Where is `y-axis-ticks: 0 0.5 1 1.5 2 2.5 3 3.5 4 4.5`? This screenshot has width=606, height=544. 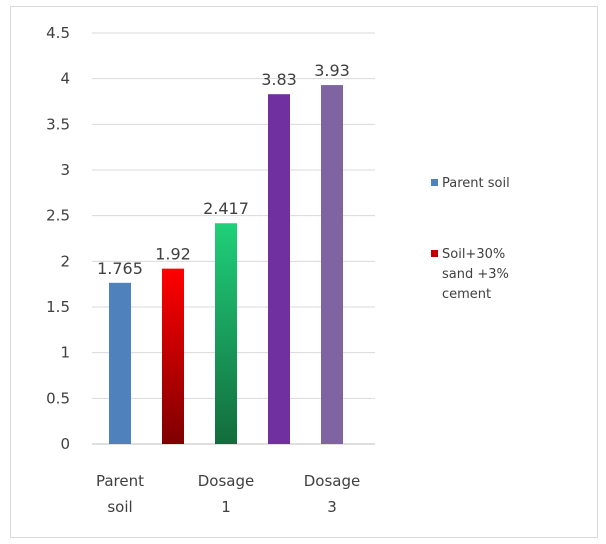
y-axis-ticks: 0 0.5 1 1.5 2 2.5 3 3.5 4 4.5 is located at coordinates (58, 238).